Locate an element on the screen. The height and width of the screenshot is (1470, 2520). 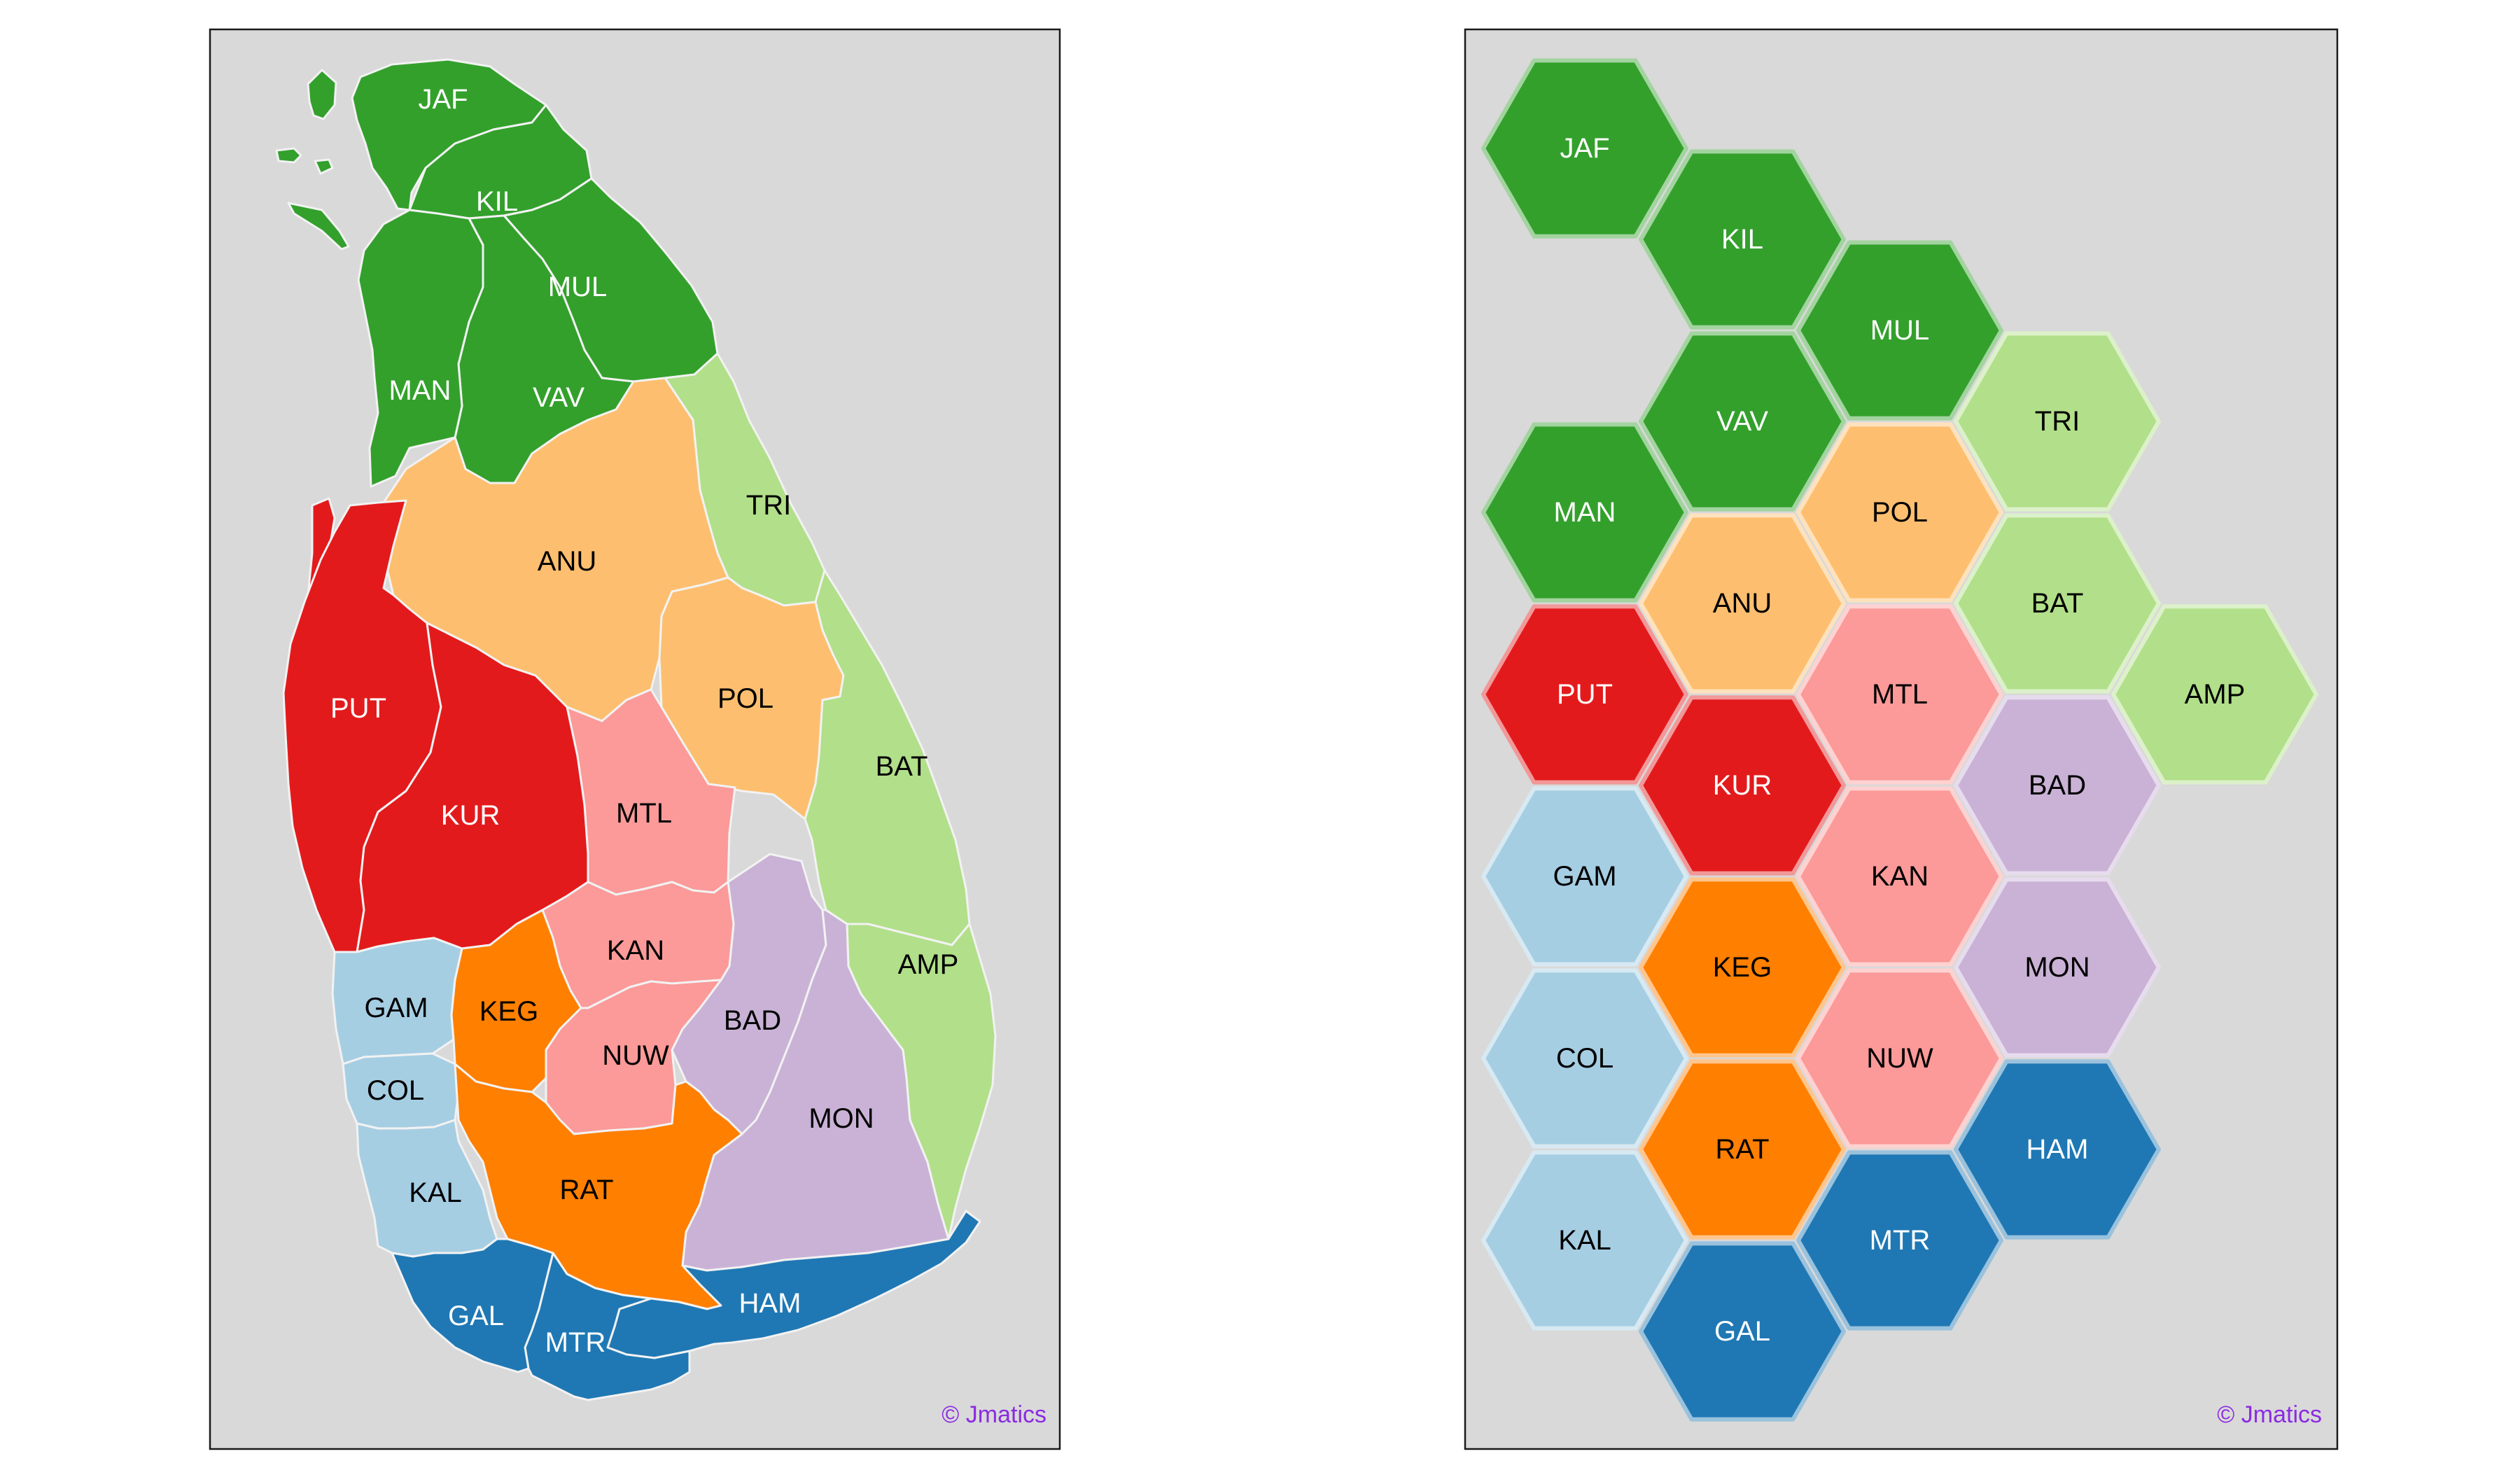
hex-anu is located at coordinates (1742, 603).